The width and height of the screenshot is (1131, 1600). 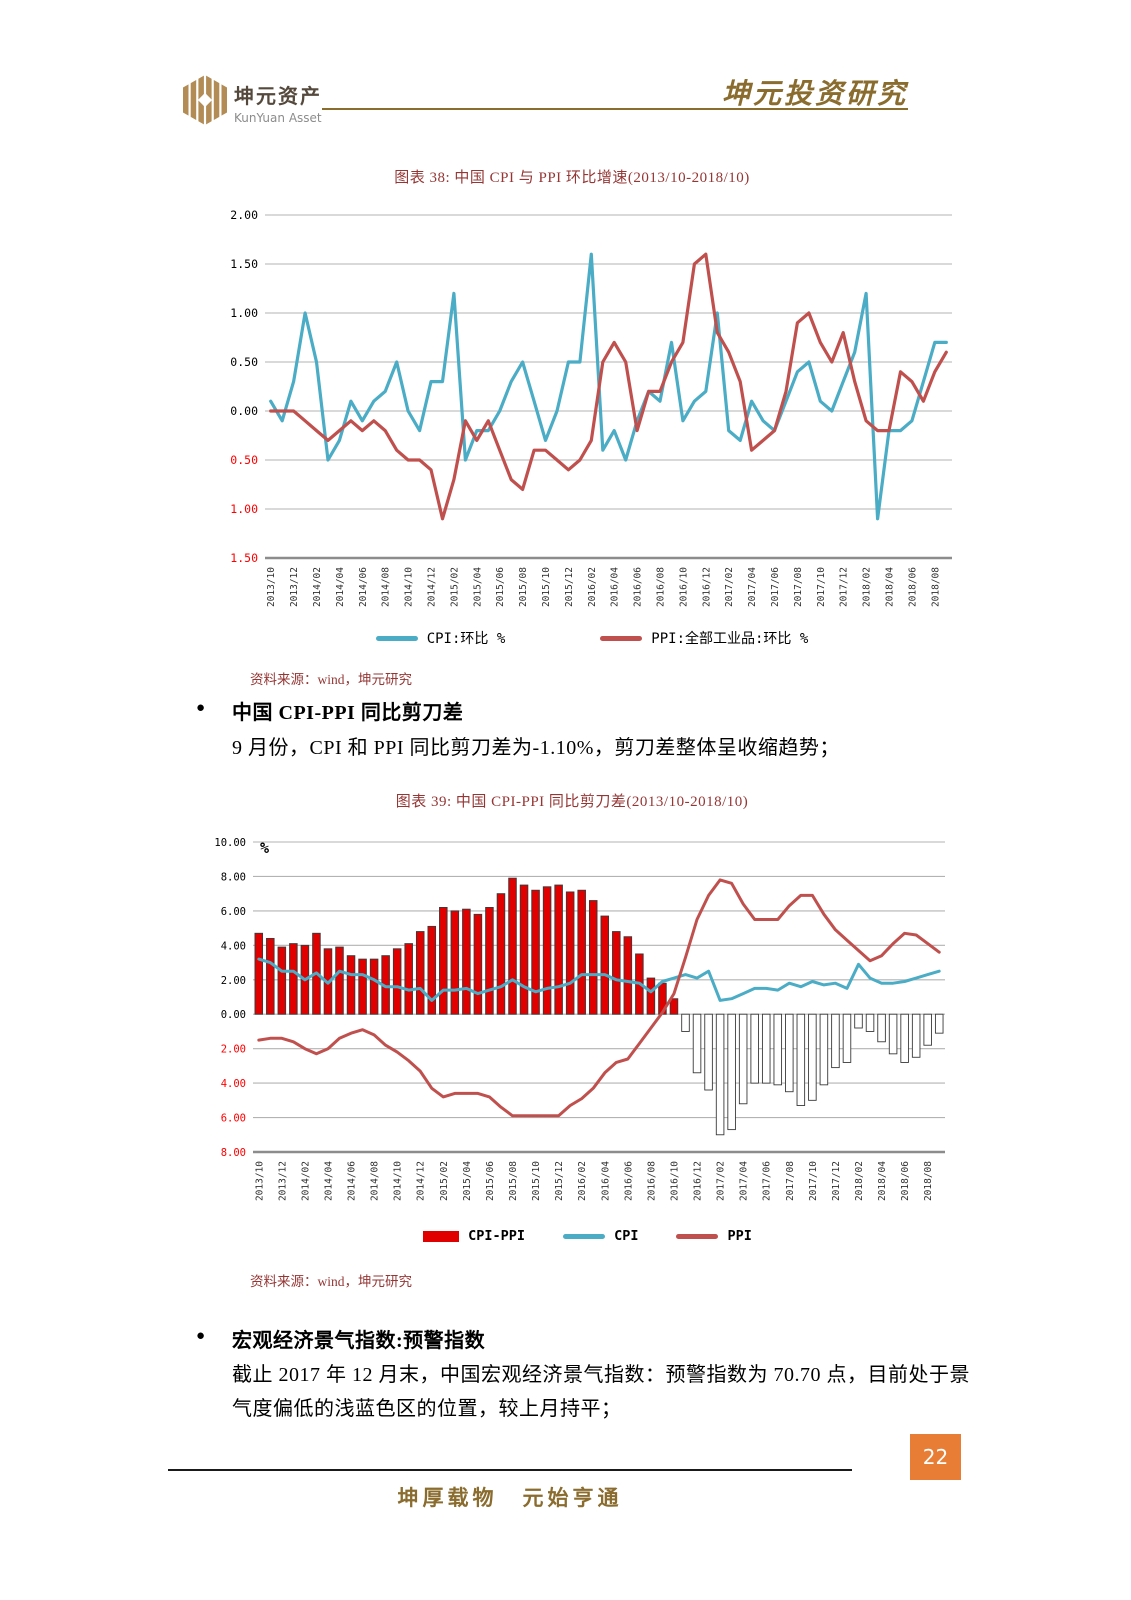 I want to click on legend-label-cpi-mom: CPI:环比 %, so click(x=466, y=639).